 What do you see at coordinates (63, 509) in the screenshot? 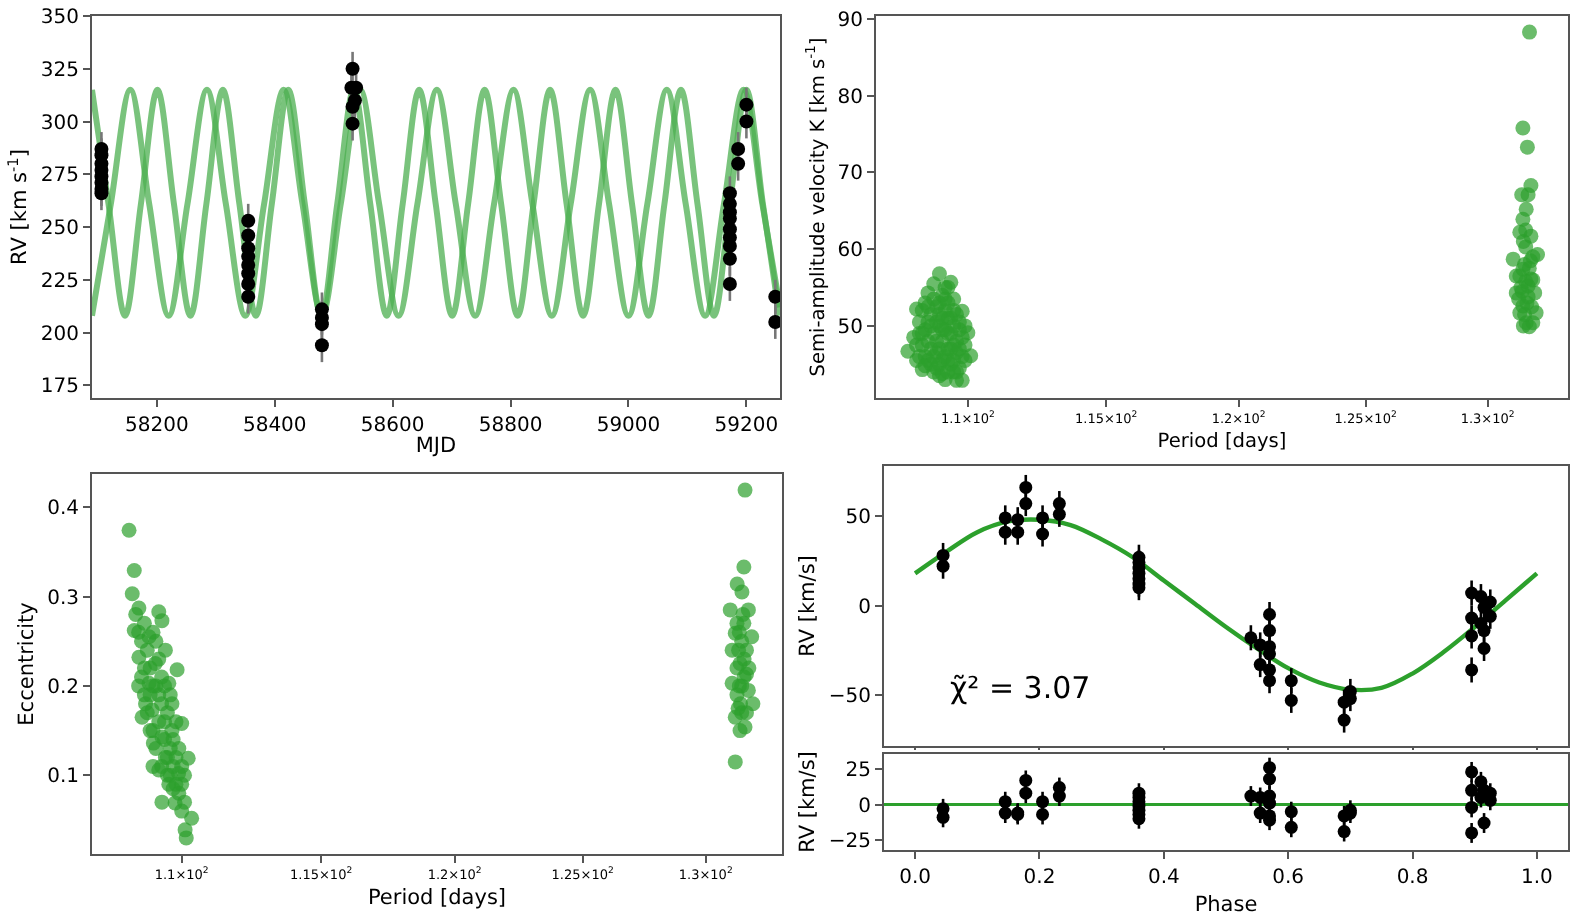
I see `y-tick-label: 0.4` at bounding box center [63, 509].